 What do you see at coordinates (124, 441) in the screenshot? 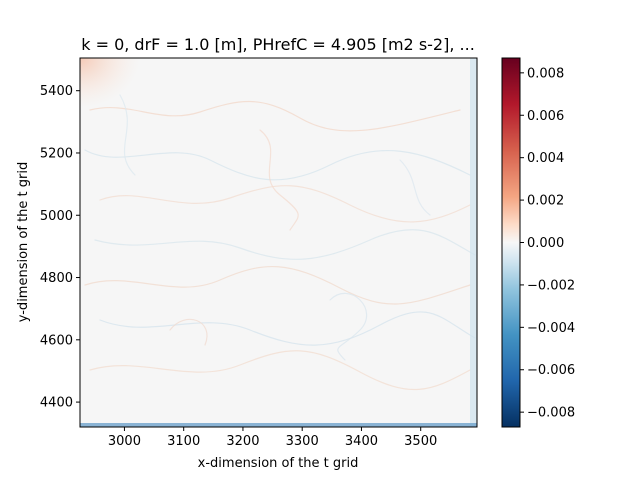
I see `x-tick-label: 3000` at bounding box center [124, 441].